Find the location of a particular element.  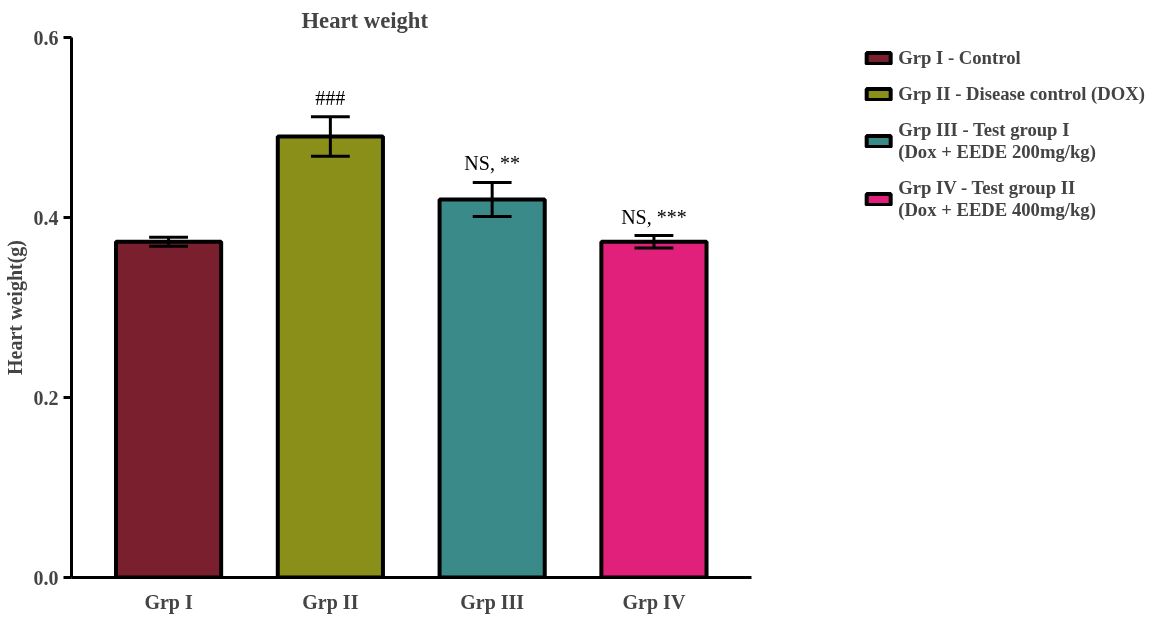

annotation: ### is located at coordinates (330, 97).